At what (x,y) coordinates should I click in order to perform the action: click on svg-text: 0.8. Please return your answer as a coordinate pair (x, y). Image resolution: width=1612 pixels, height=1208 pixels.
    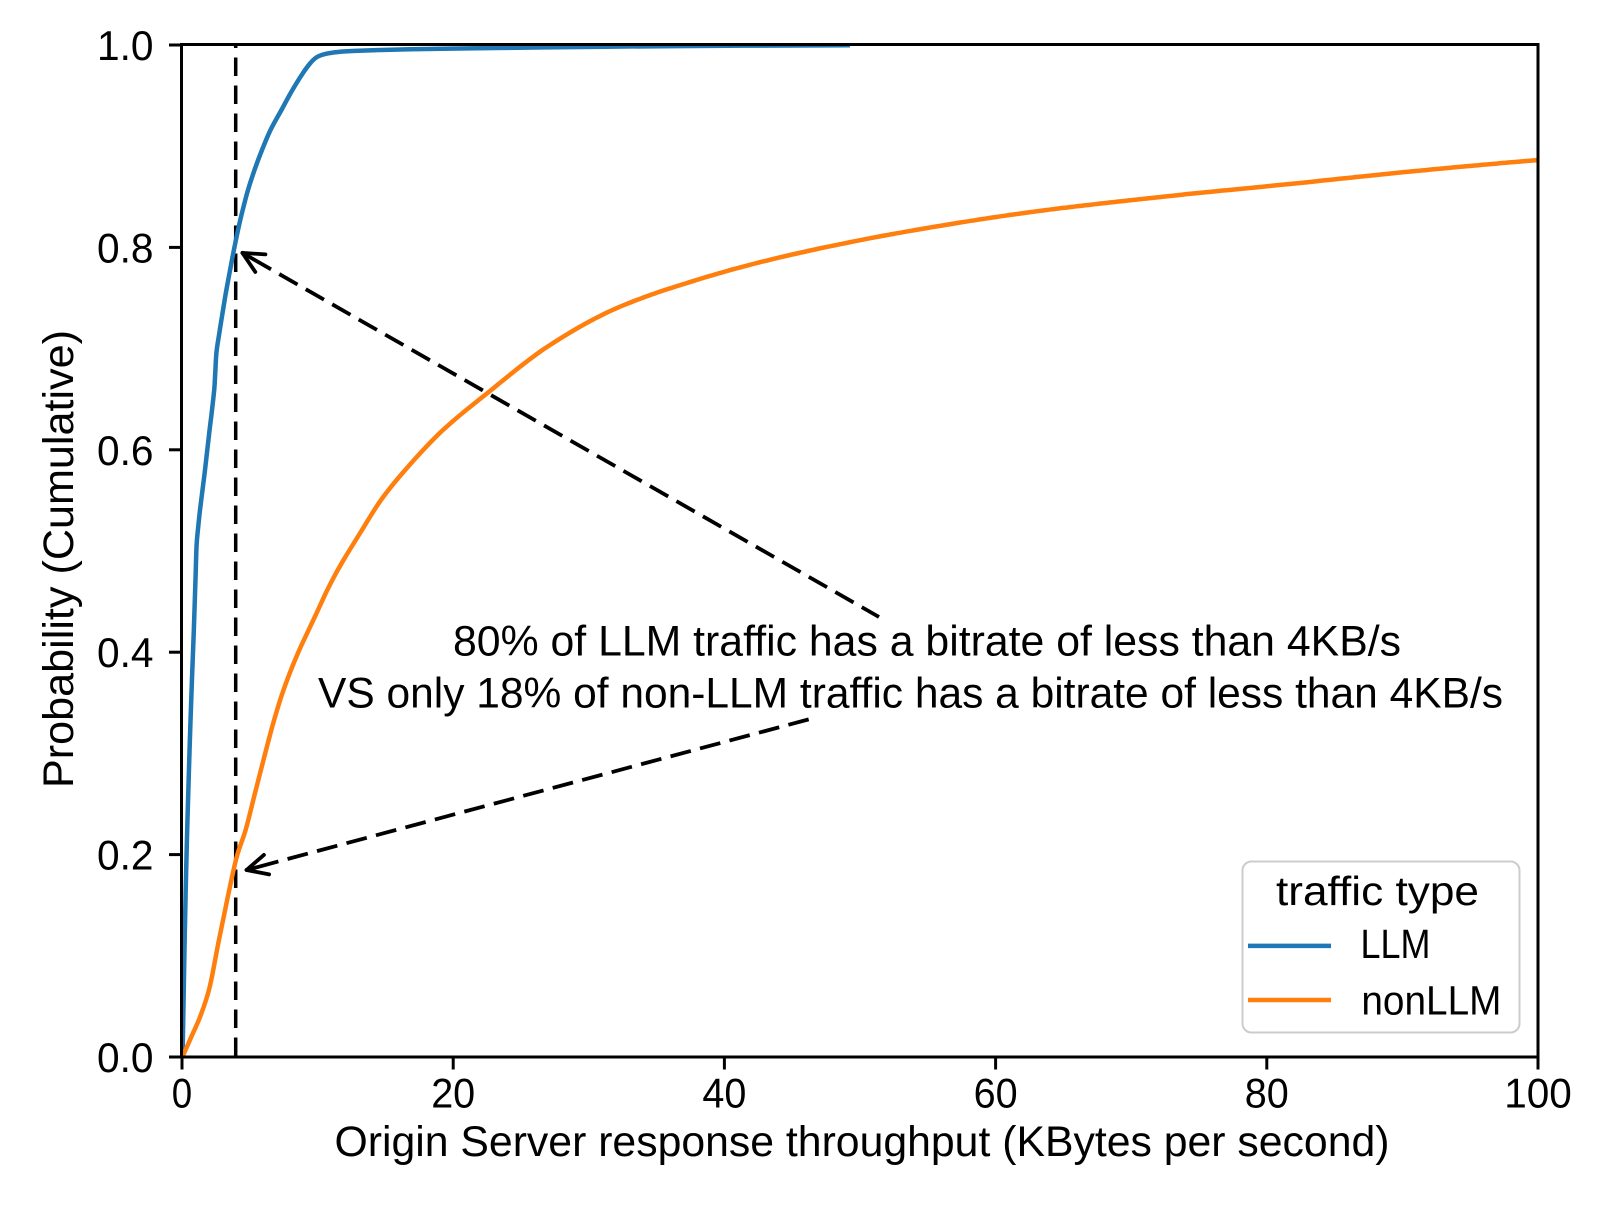
    Looking at the image, I should click on (125, 247).